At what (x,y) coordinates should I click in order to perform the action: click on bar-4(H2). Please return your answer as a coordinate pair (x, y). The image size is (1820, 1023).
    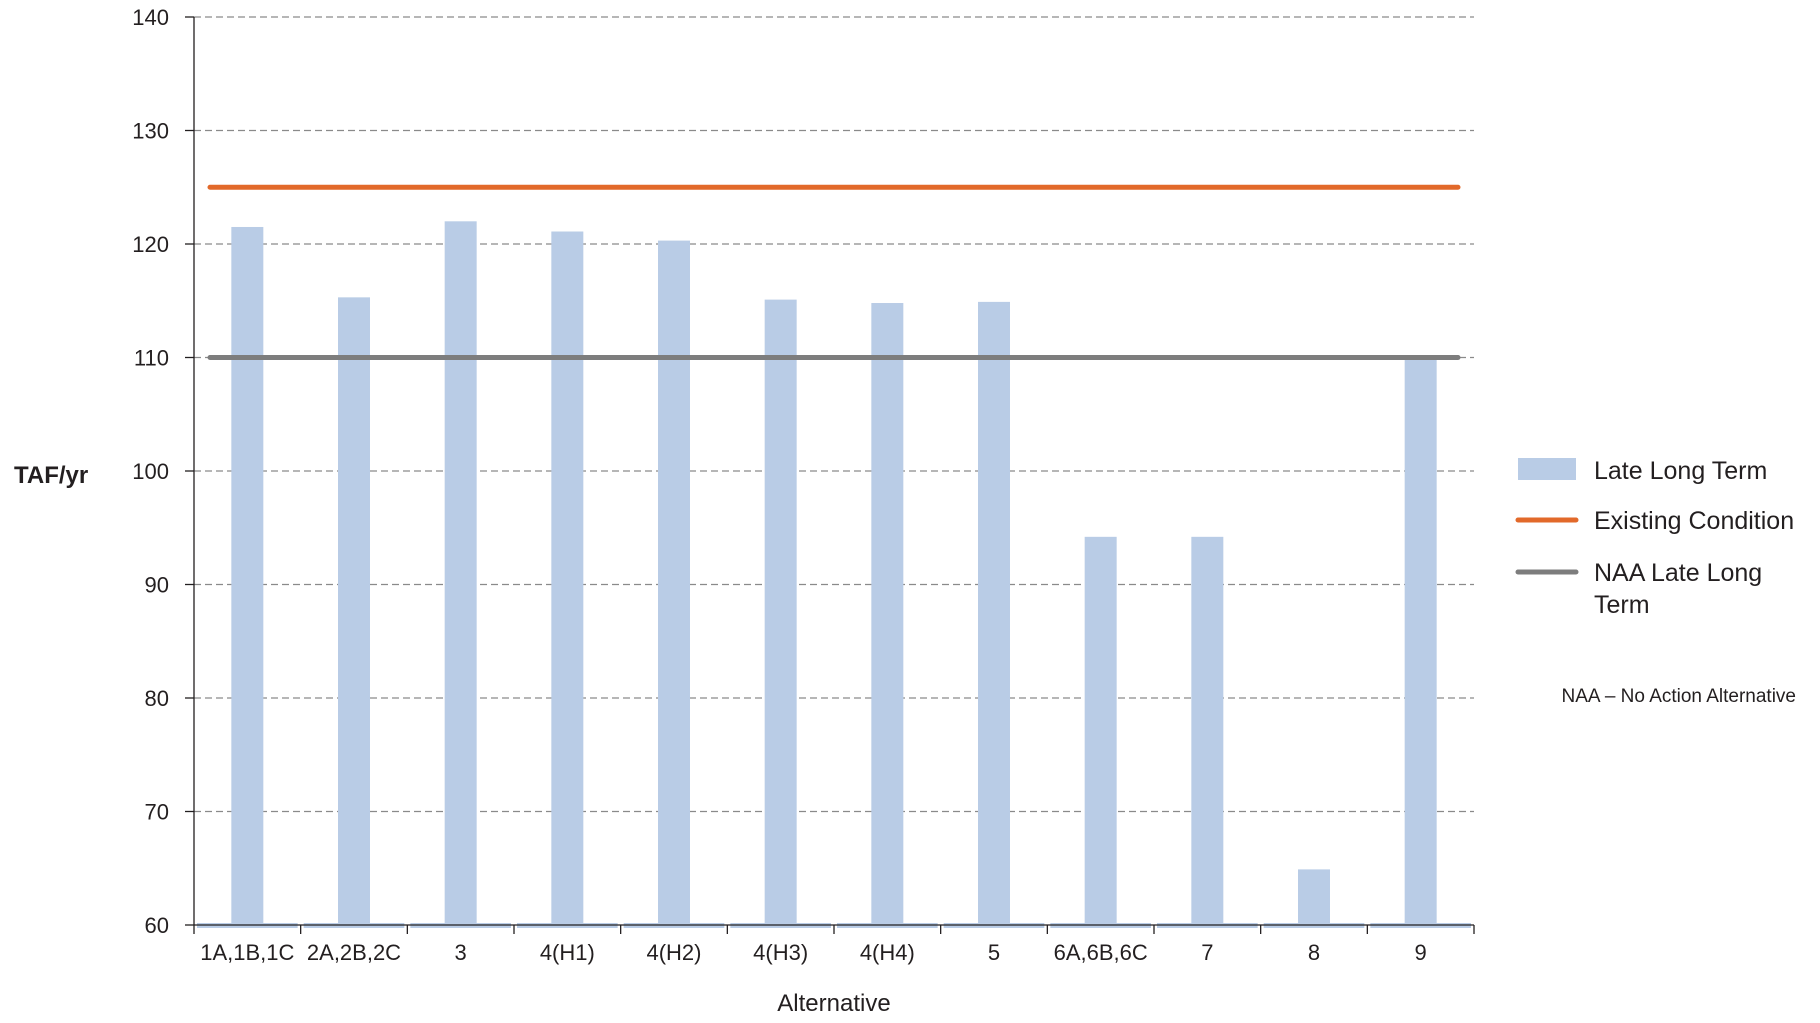
    Looking at the image, I should click on (674, 583).